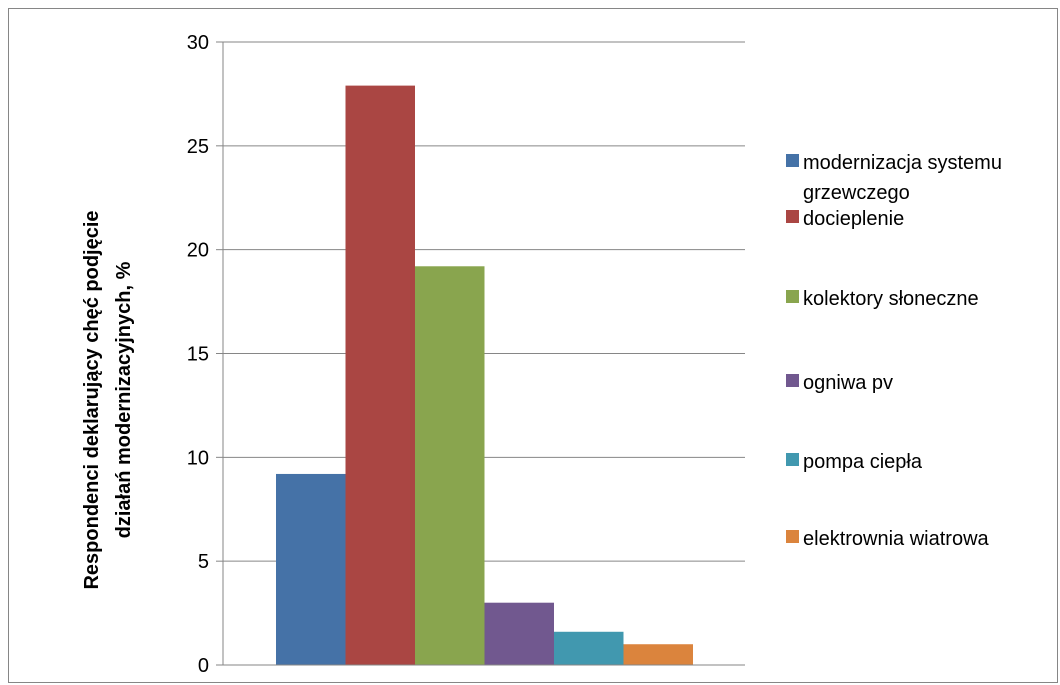  Describe the element at coordinates (198, 355) in the screenshot. I see `y-tick-label: 15` at that location.